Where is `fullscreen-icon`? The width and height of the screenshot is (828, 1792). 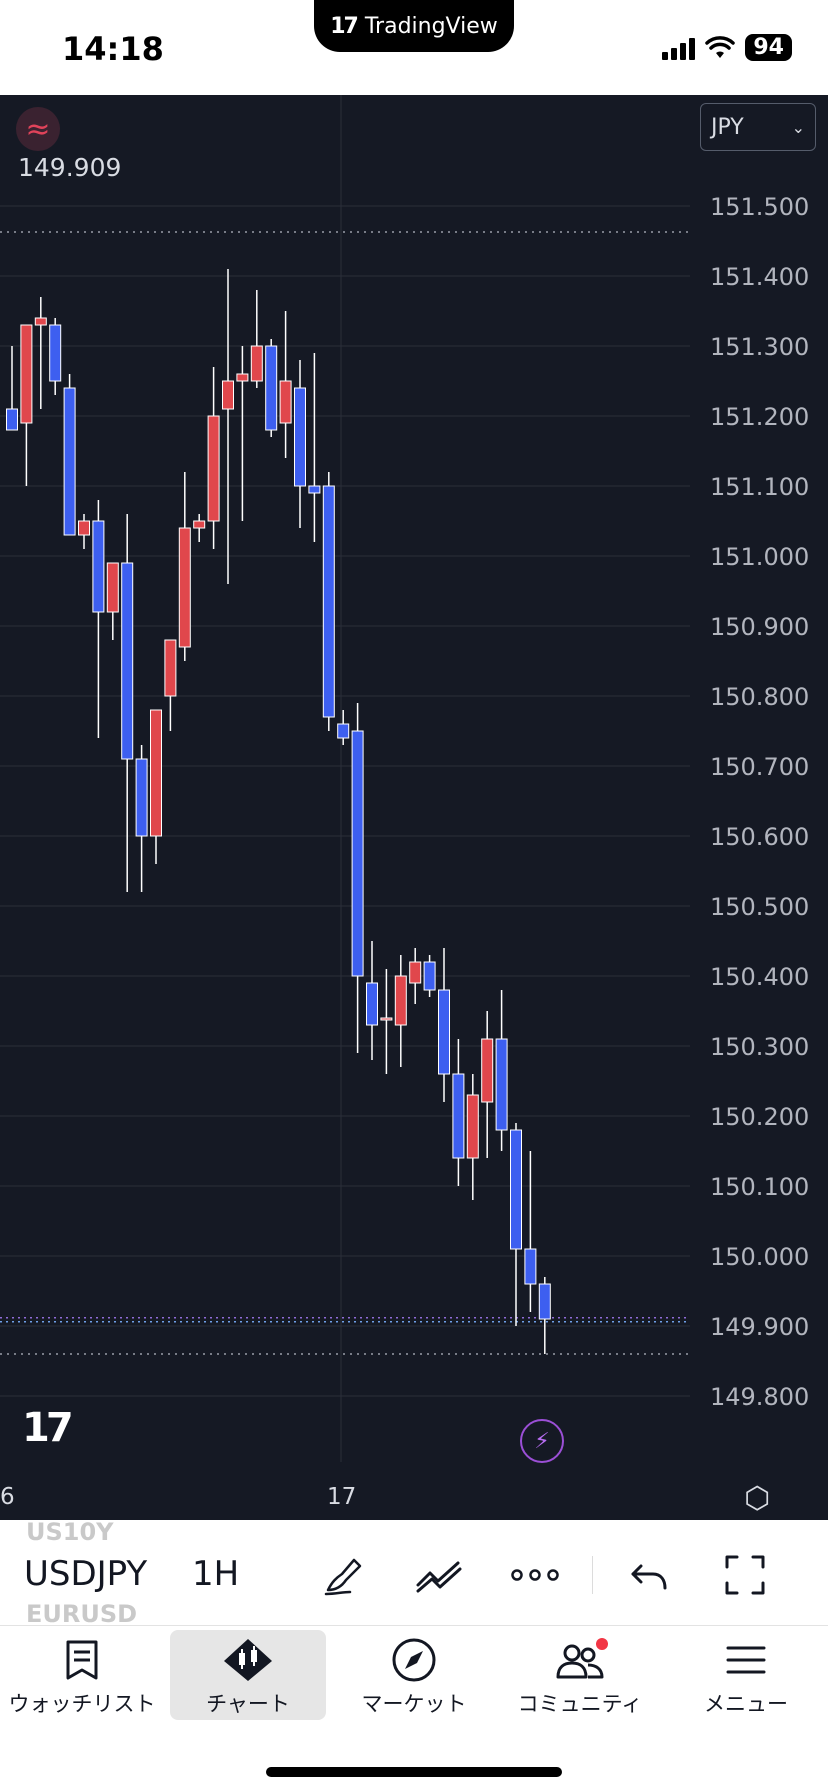
fullscreen-icon is located at coordinates (745, 1575).